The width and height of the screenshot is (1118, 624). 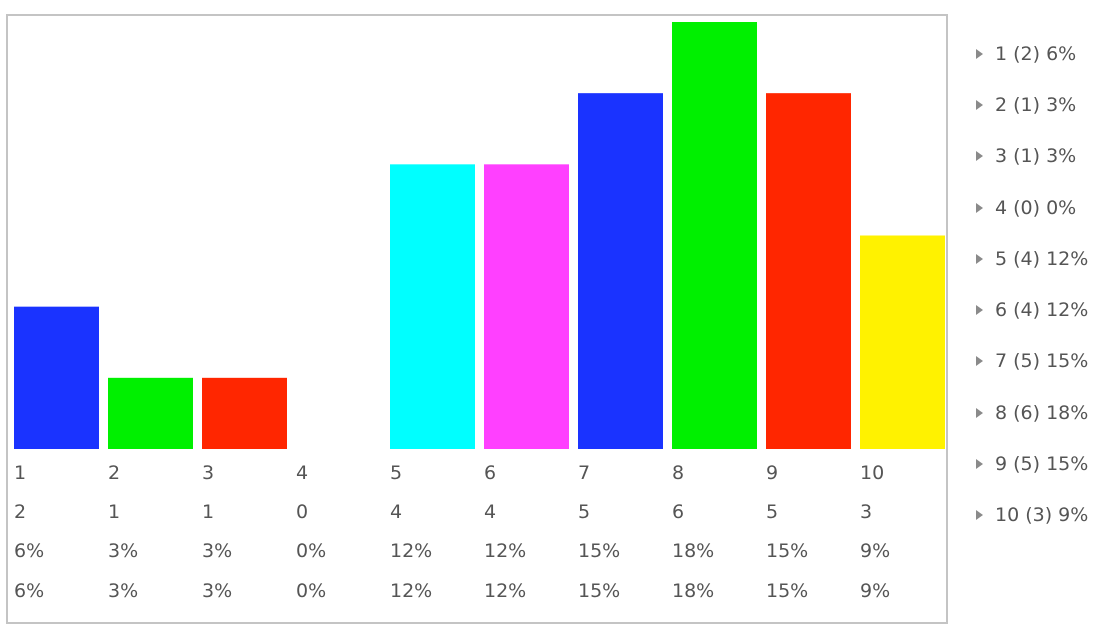 I want to click on legend-label: 1 (2) 6%, so click(x=1036, y=53).